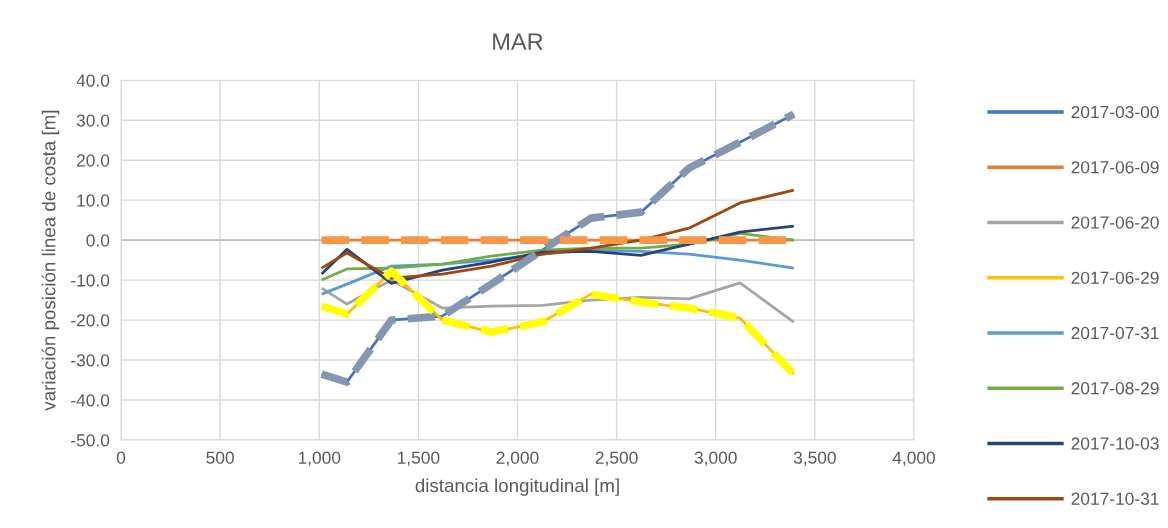 The height and width of the screenshot is (528, 1168). I want to click on x-tick-label: 2,000, so click(517, 458).